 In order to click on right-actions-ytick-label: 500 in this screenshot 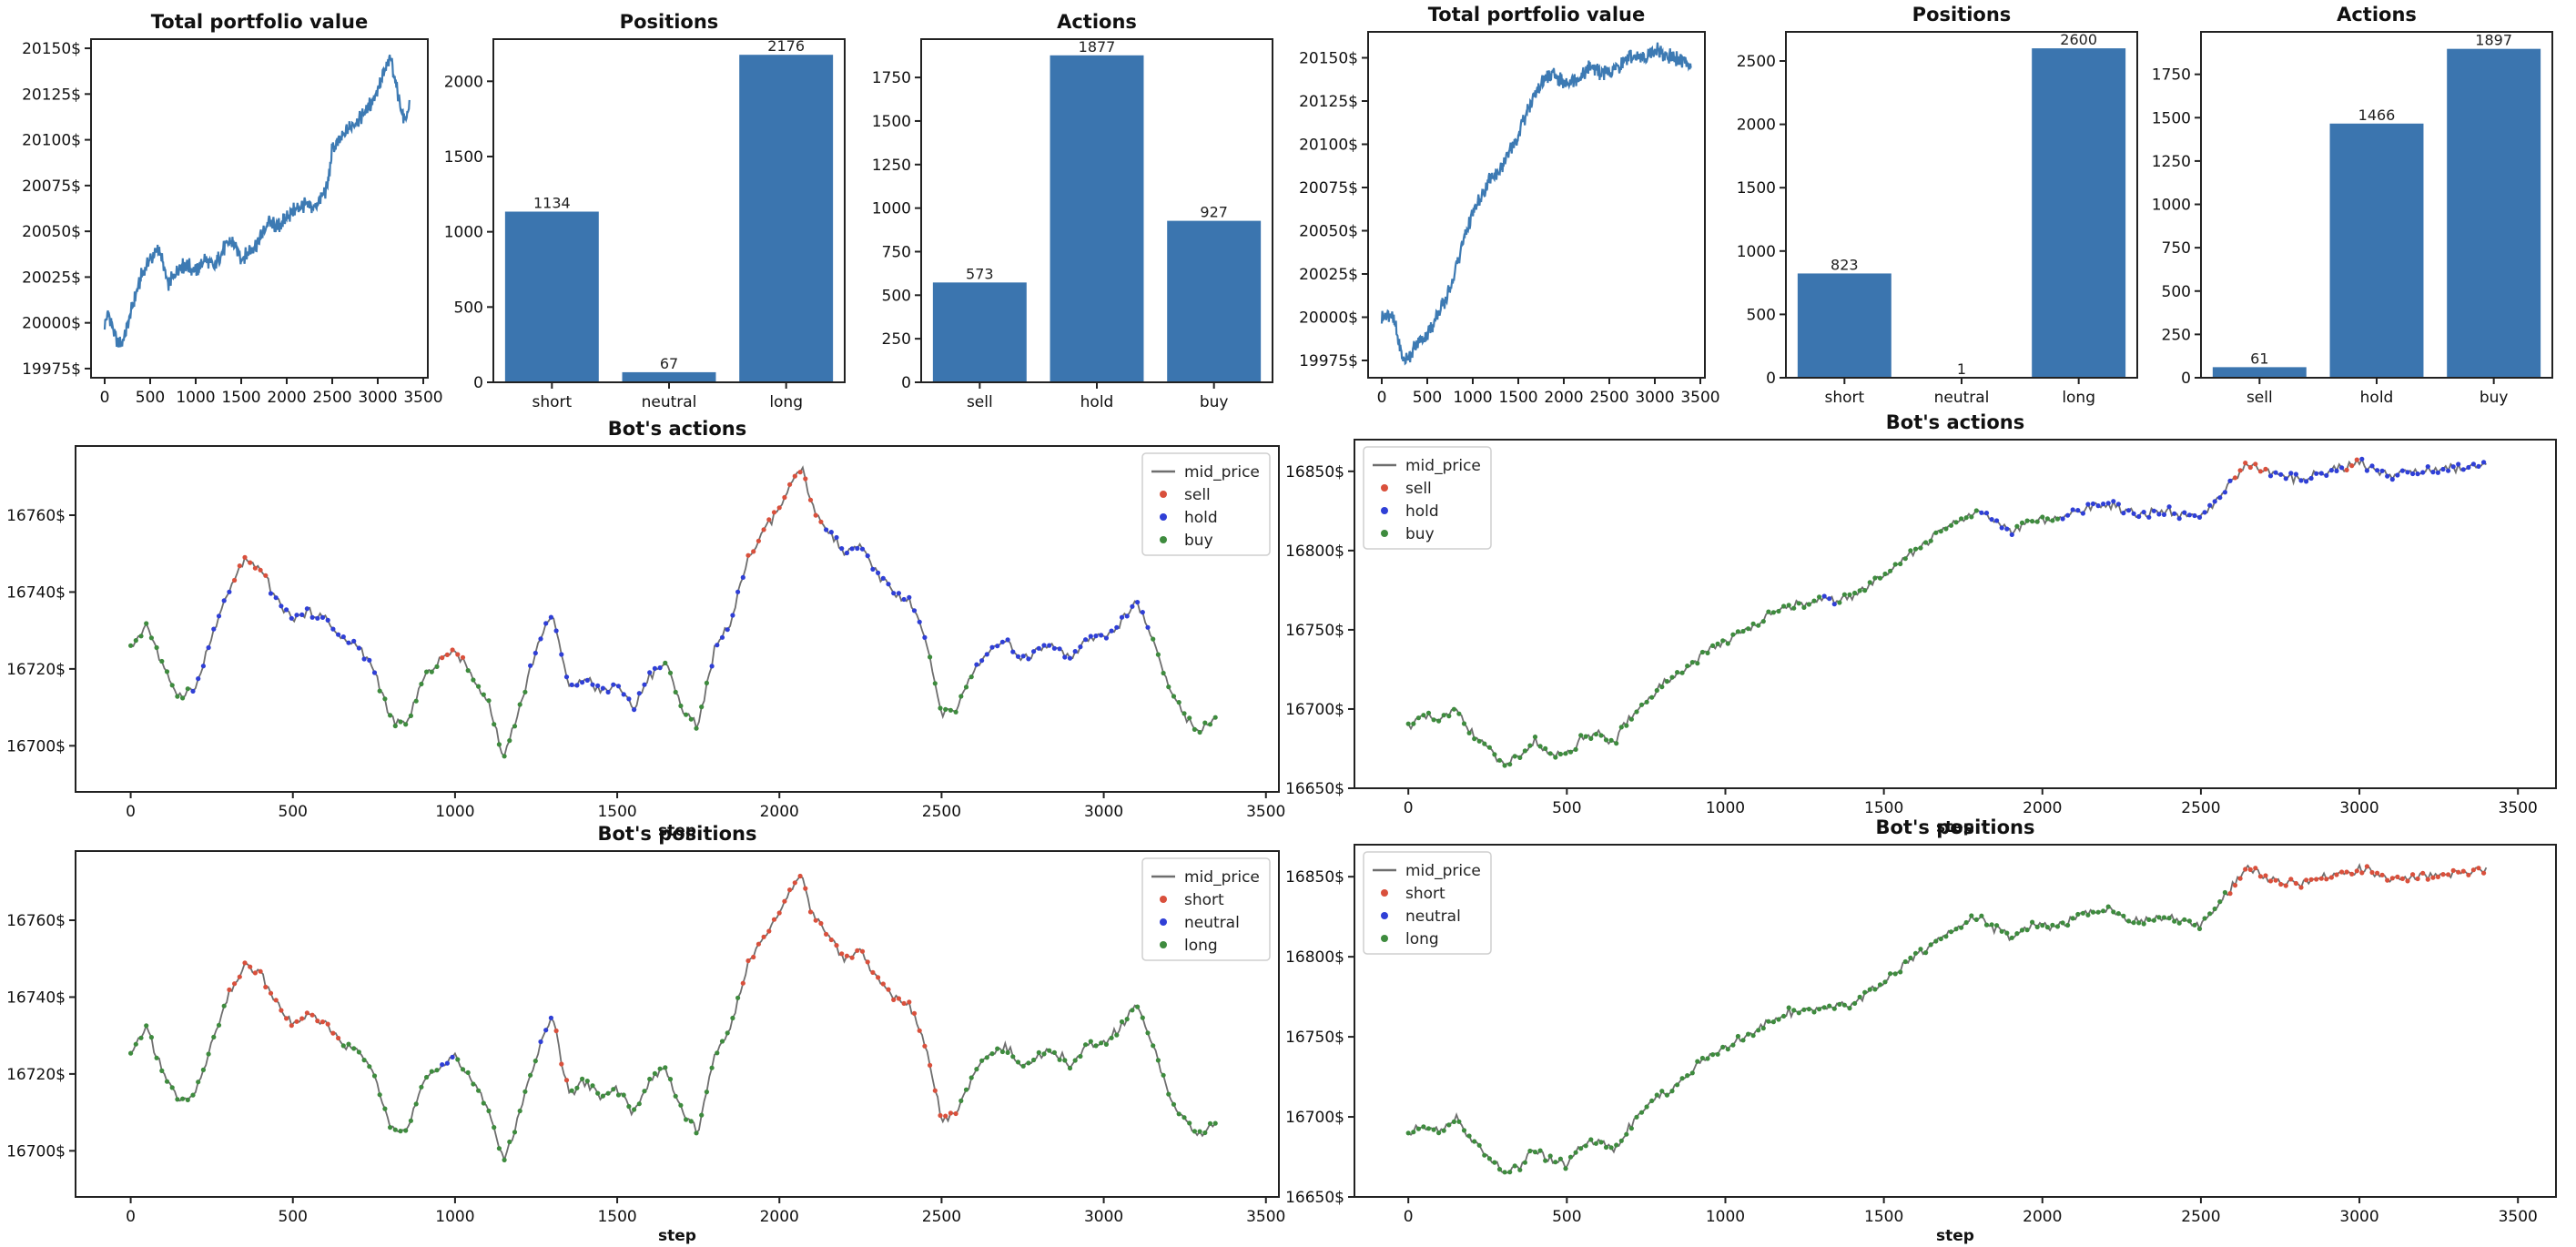, I will do `click(2176, 292)`.